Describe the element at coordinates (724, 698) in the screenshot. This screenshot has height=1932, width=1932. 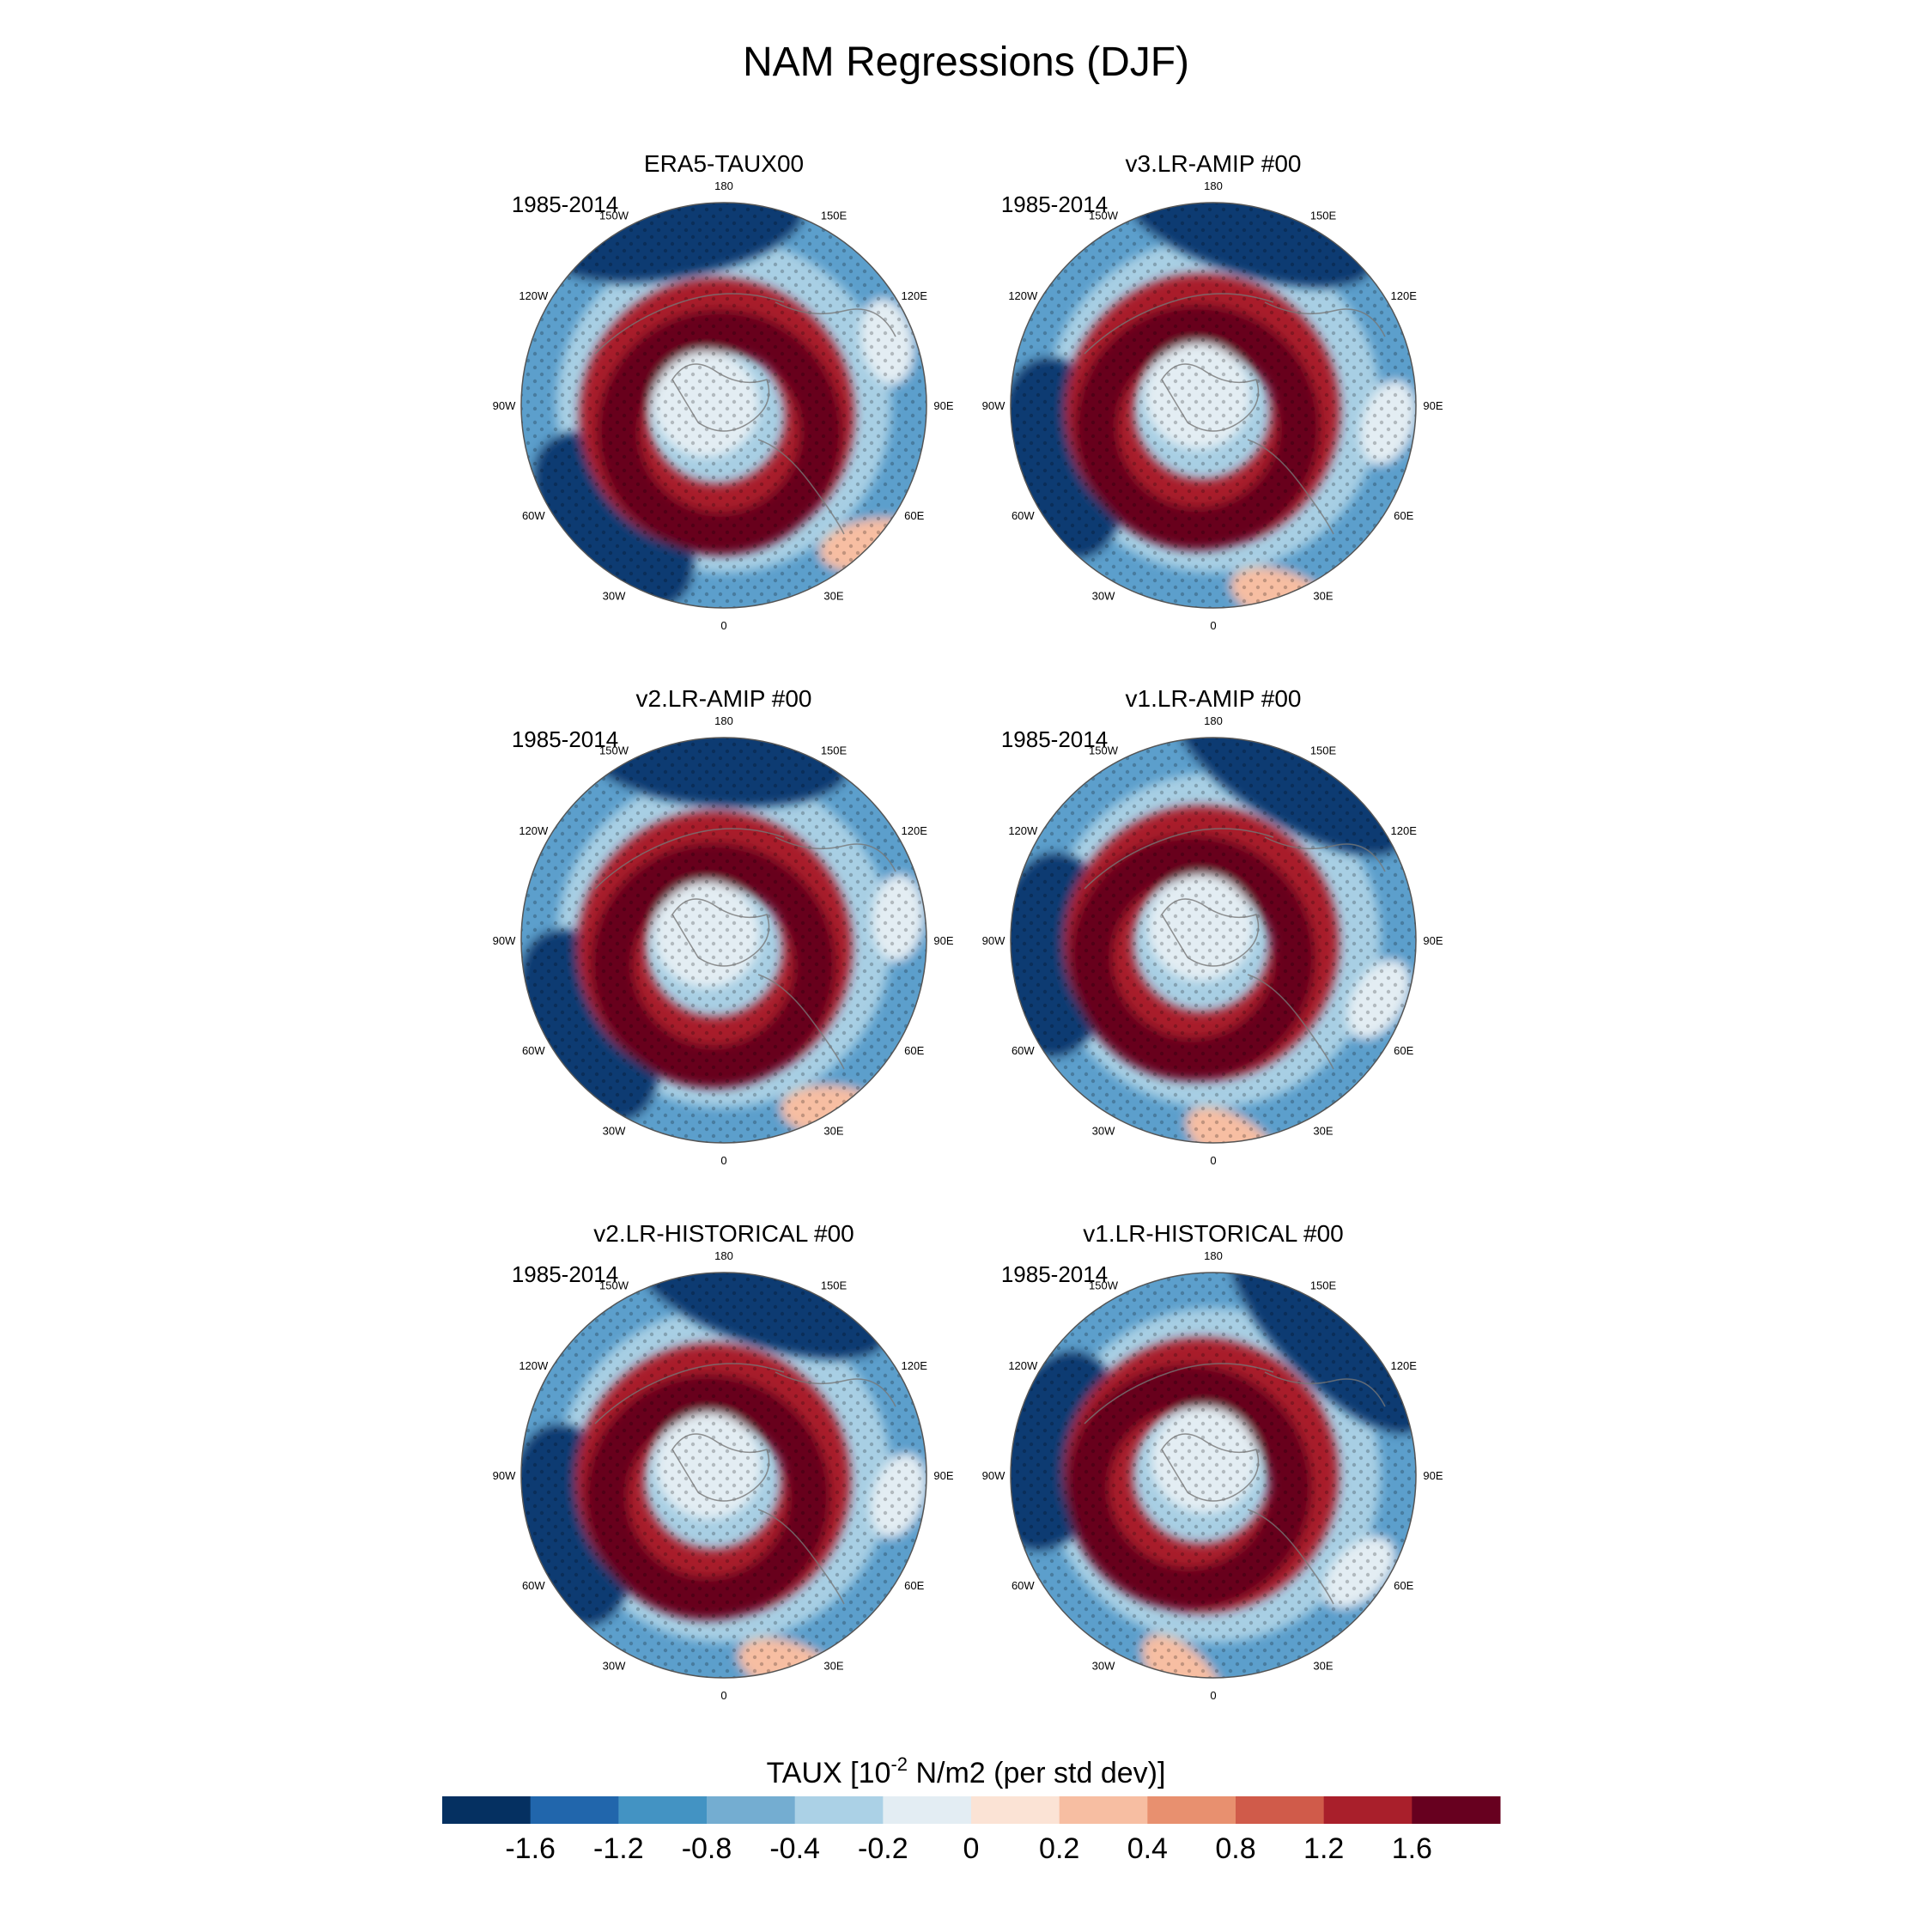
I see `panel-title: v2.LR-AMIP #00` at that location.